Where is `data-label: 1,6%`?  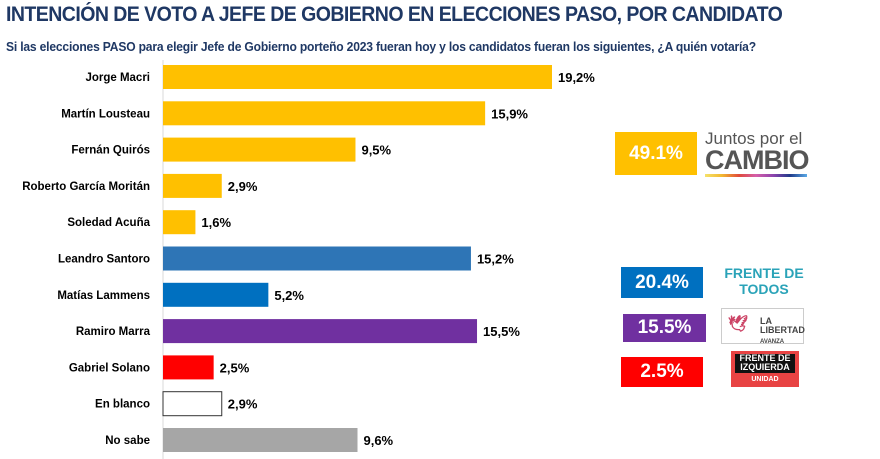 data-label: 1,6% is located at coordinates (216, 222).